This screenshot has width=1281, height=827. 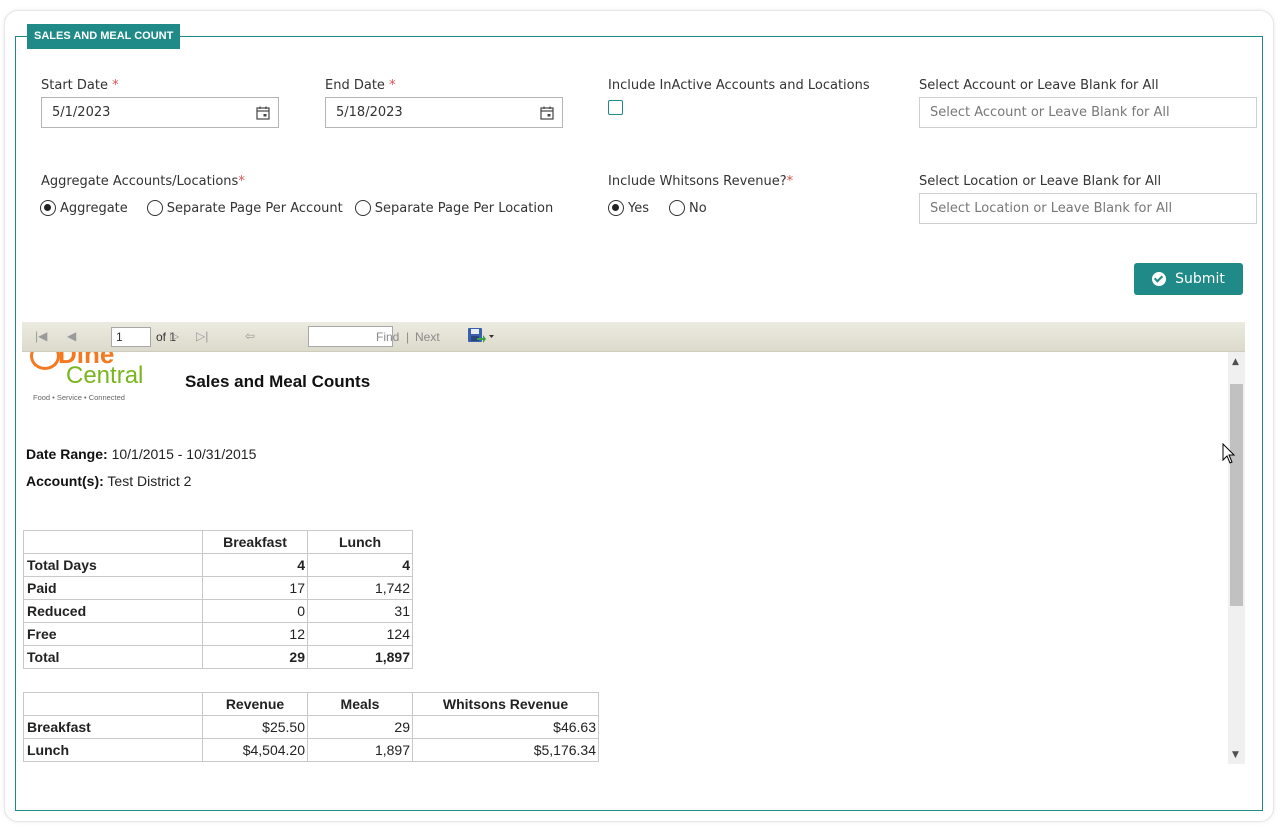 I want to click on table-row: Reduced 0 31, so click(x=218, y=611).